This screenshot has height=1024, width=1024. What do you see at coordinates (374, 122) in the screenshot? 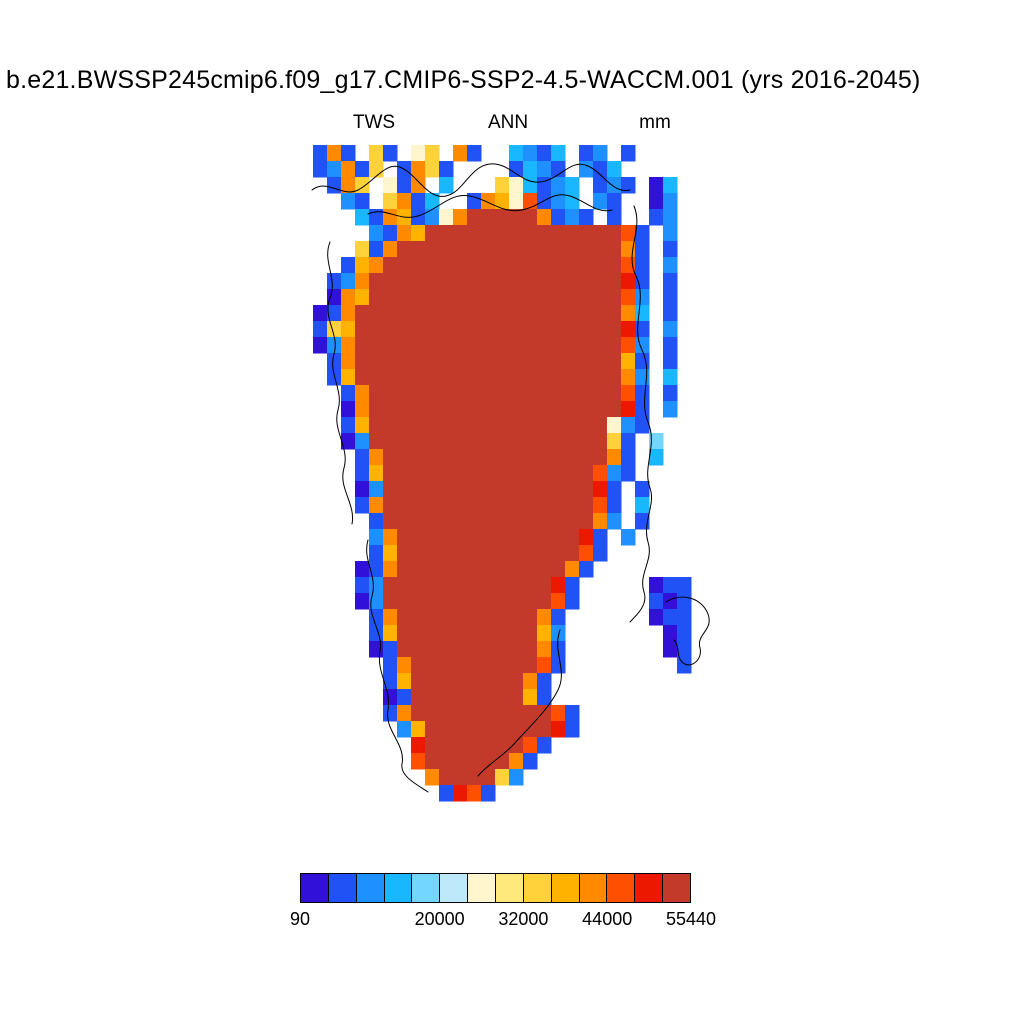
I see `subtitle-variable: TWS` at bounding box center [374, 122].